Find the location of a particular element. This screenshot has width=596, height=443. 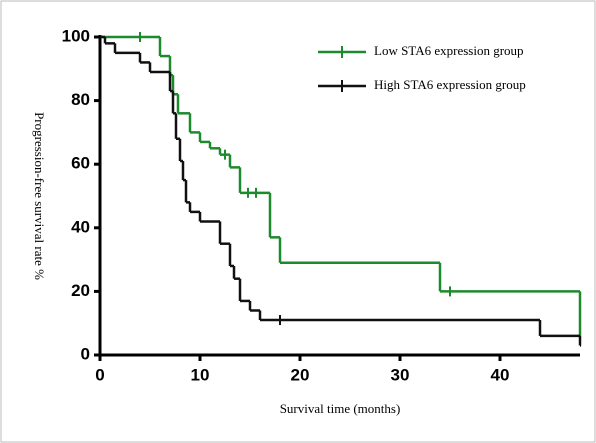

y-axis-label: Progression-free survival rate % is located at coordinates (39, 196).